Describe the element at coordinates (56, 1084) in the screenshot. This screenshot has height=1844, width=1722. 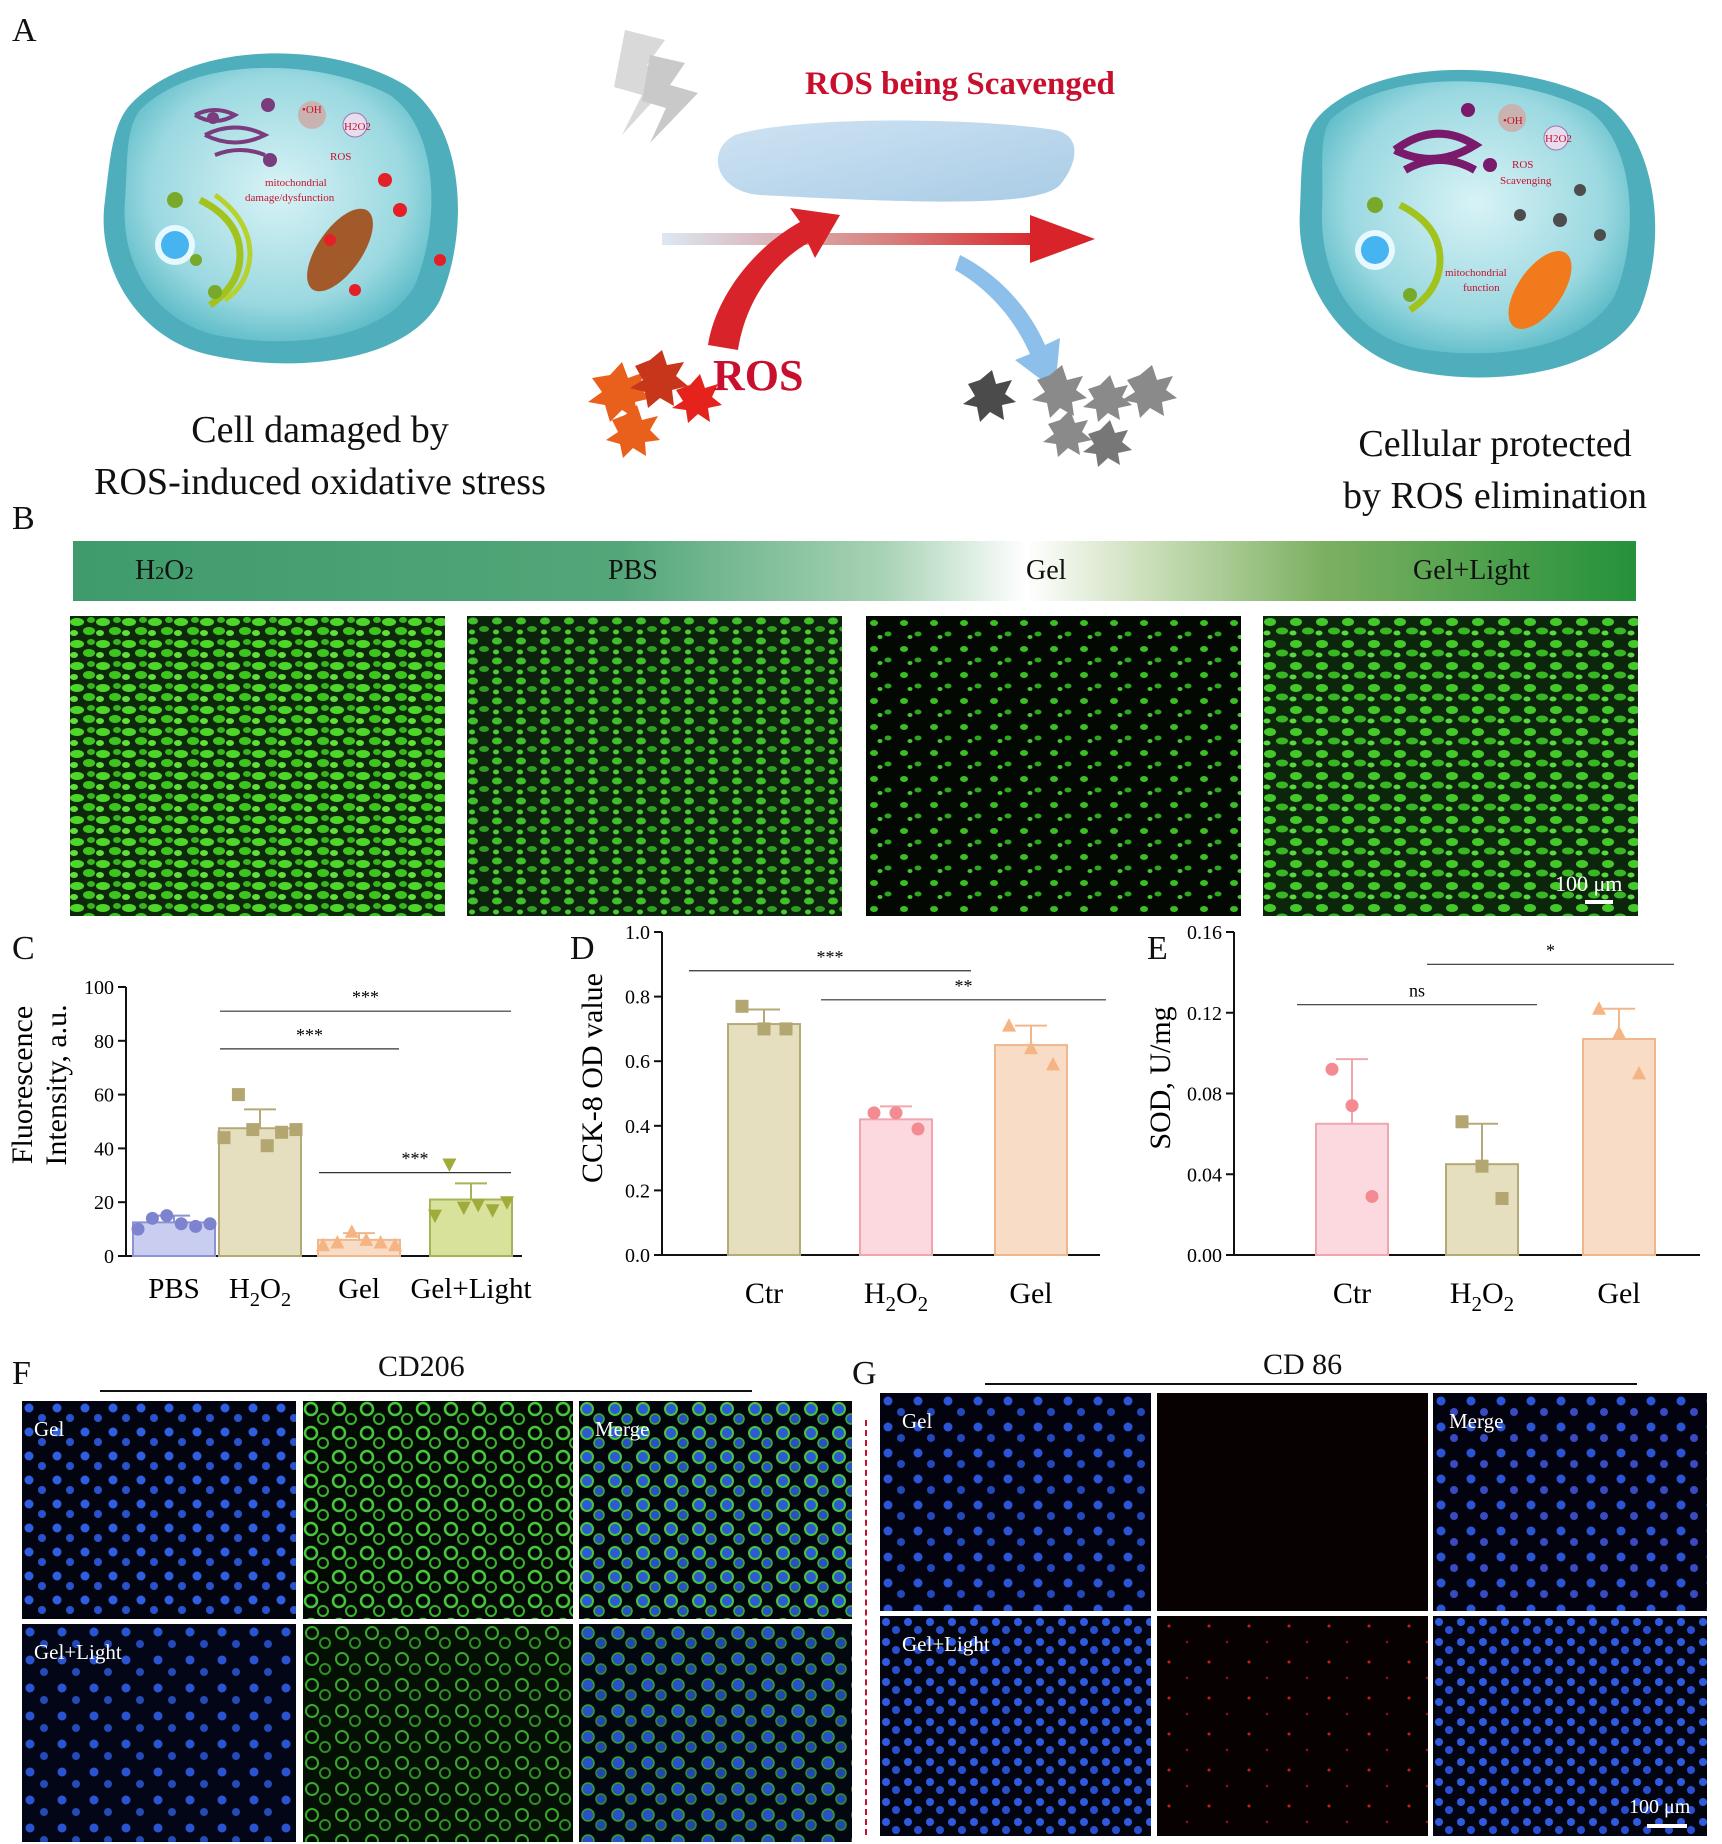
I see `chart-c-ylabel-2: Intensity, a.u.` at that location.